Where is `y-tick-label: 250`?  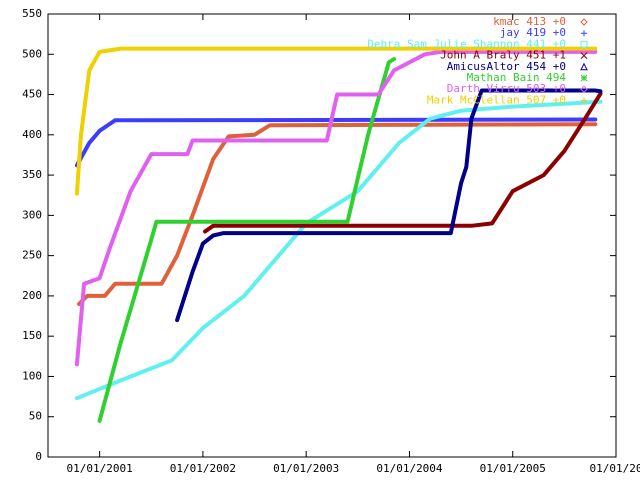 y-tick-label: 250 is located at coordinates (32, 255).